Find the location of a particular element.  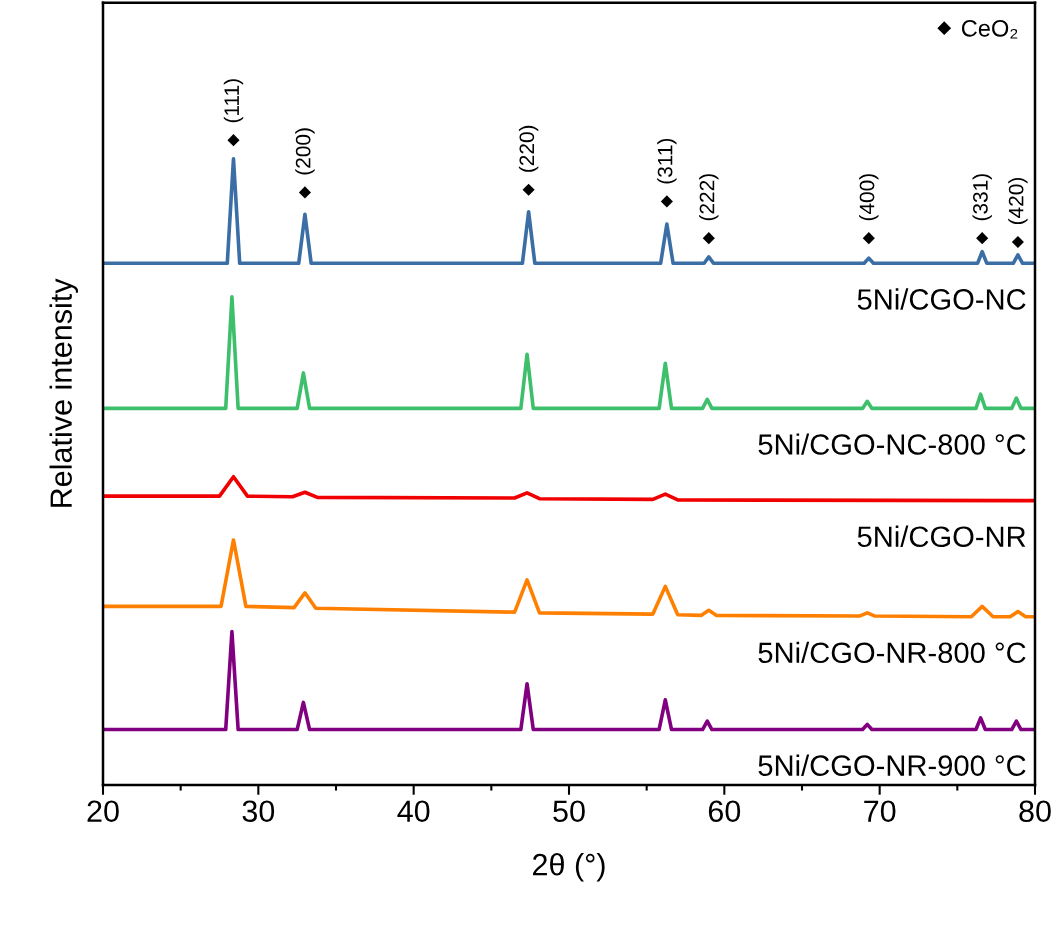

series-label: 5Ni/CGO-NR-800 °C is located at coordinates (892, 652).